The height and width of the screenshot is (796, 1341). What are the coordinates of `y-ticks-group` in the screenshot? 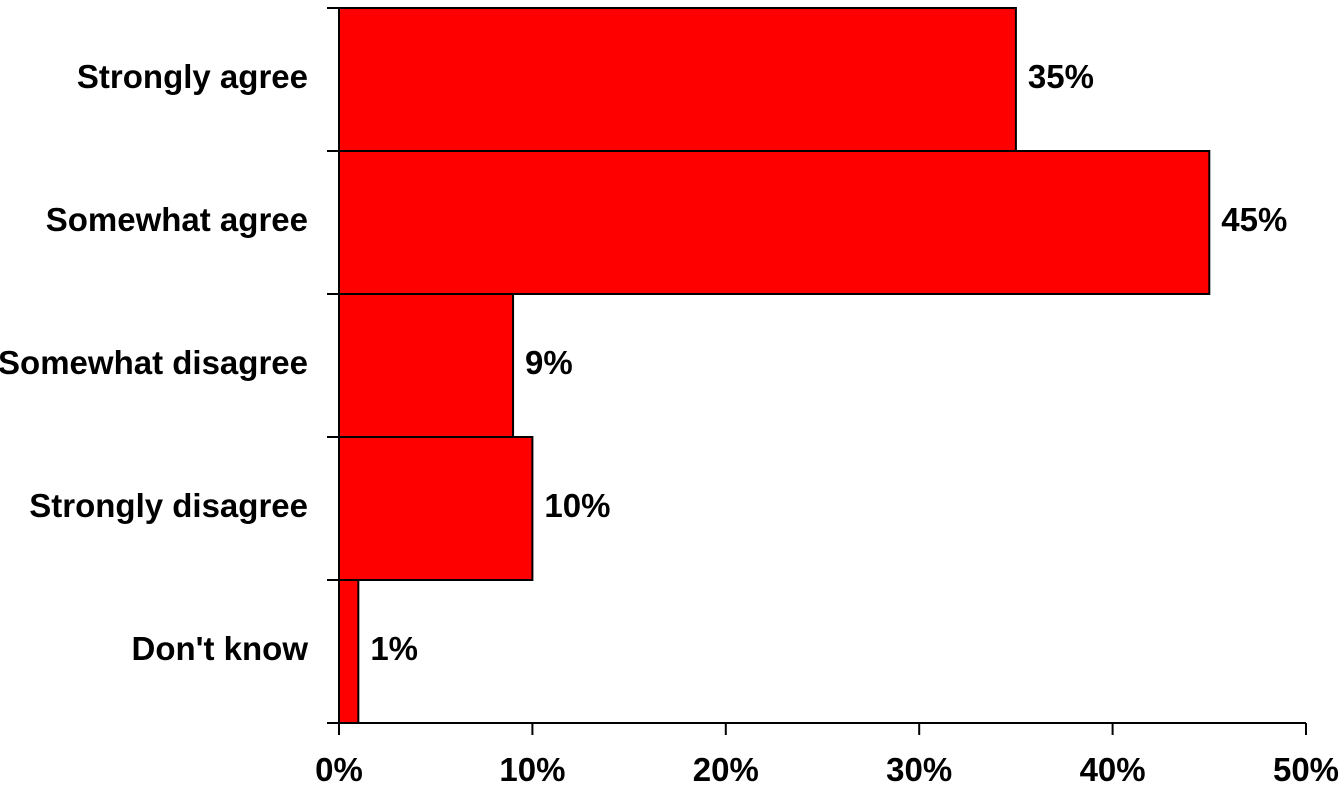 It's located at (333, 365).